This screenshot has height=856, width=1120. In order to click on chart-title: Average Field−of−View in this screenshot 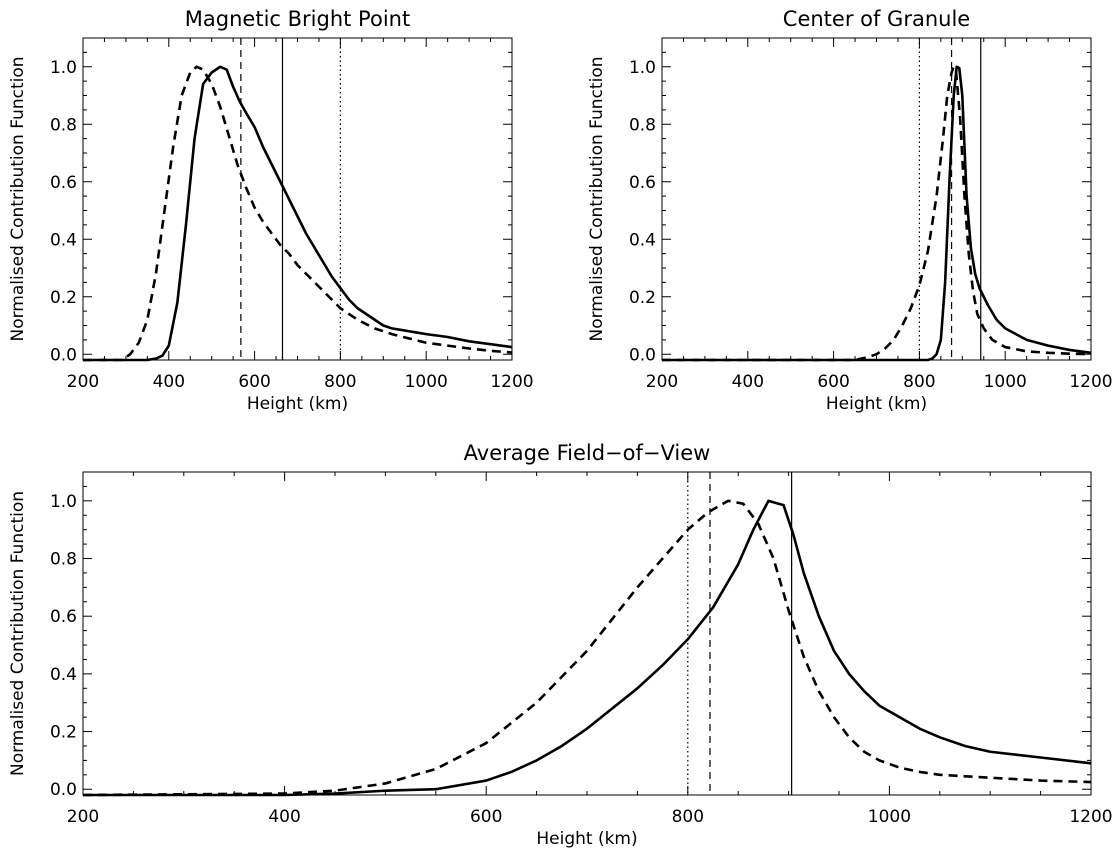, I will do `click(587, 453)`.